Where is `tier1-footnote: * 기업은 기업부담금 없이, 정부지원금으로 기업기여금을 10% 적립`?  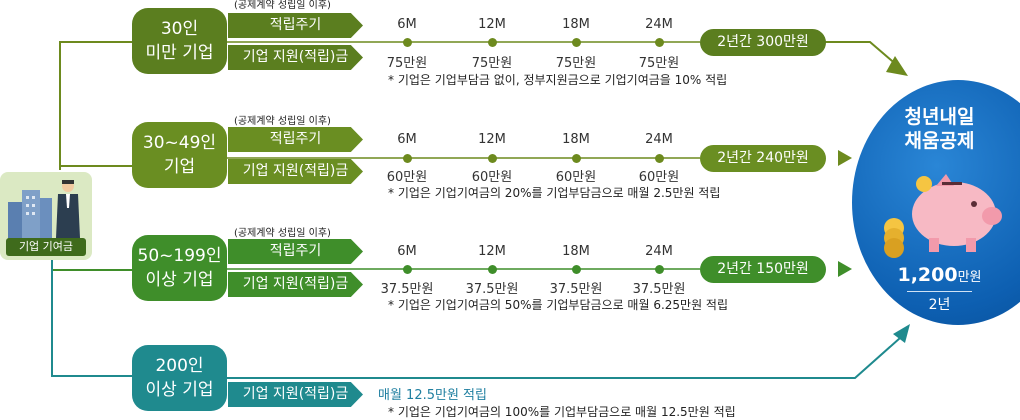 tier1-footnote: * 기업은 기업부담금 없이, 정부지원금으로 기업기여금을 10% 적립 is located at coordinates (558, 80).